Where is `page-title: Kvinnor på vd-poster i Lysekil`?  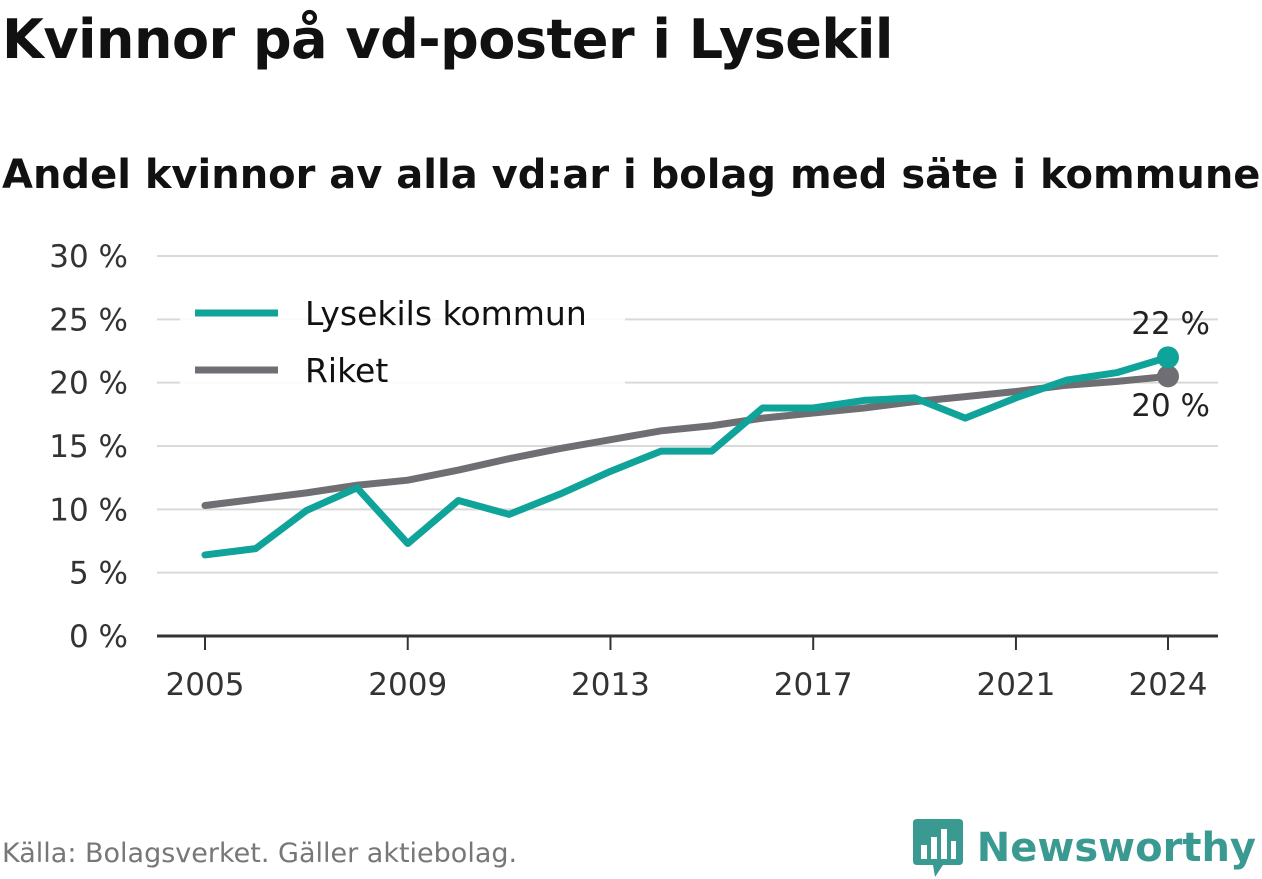
page-title: Kvinnor på vd-poster i Lysekil is located at coordinates (447, 39).